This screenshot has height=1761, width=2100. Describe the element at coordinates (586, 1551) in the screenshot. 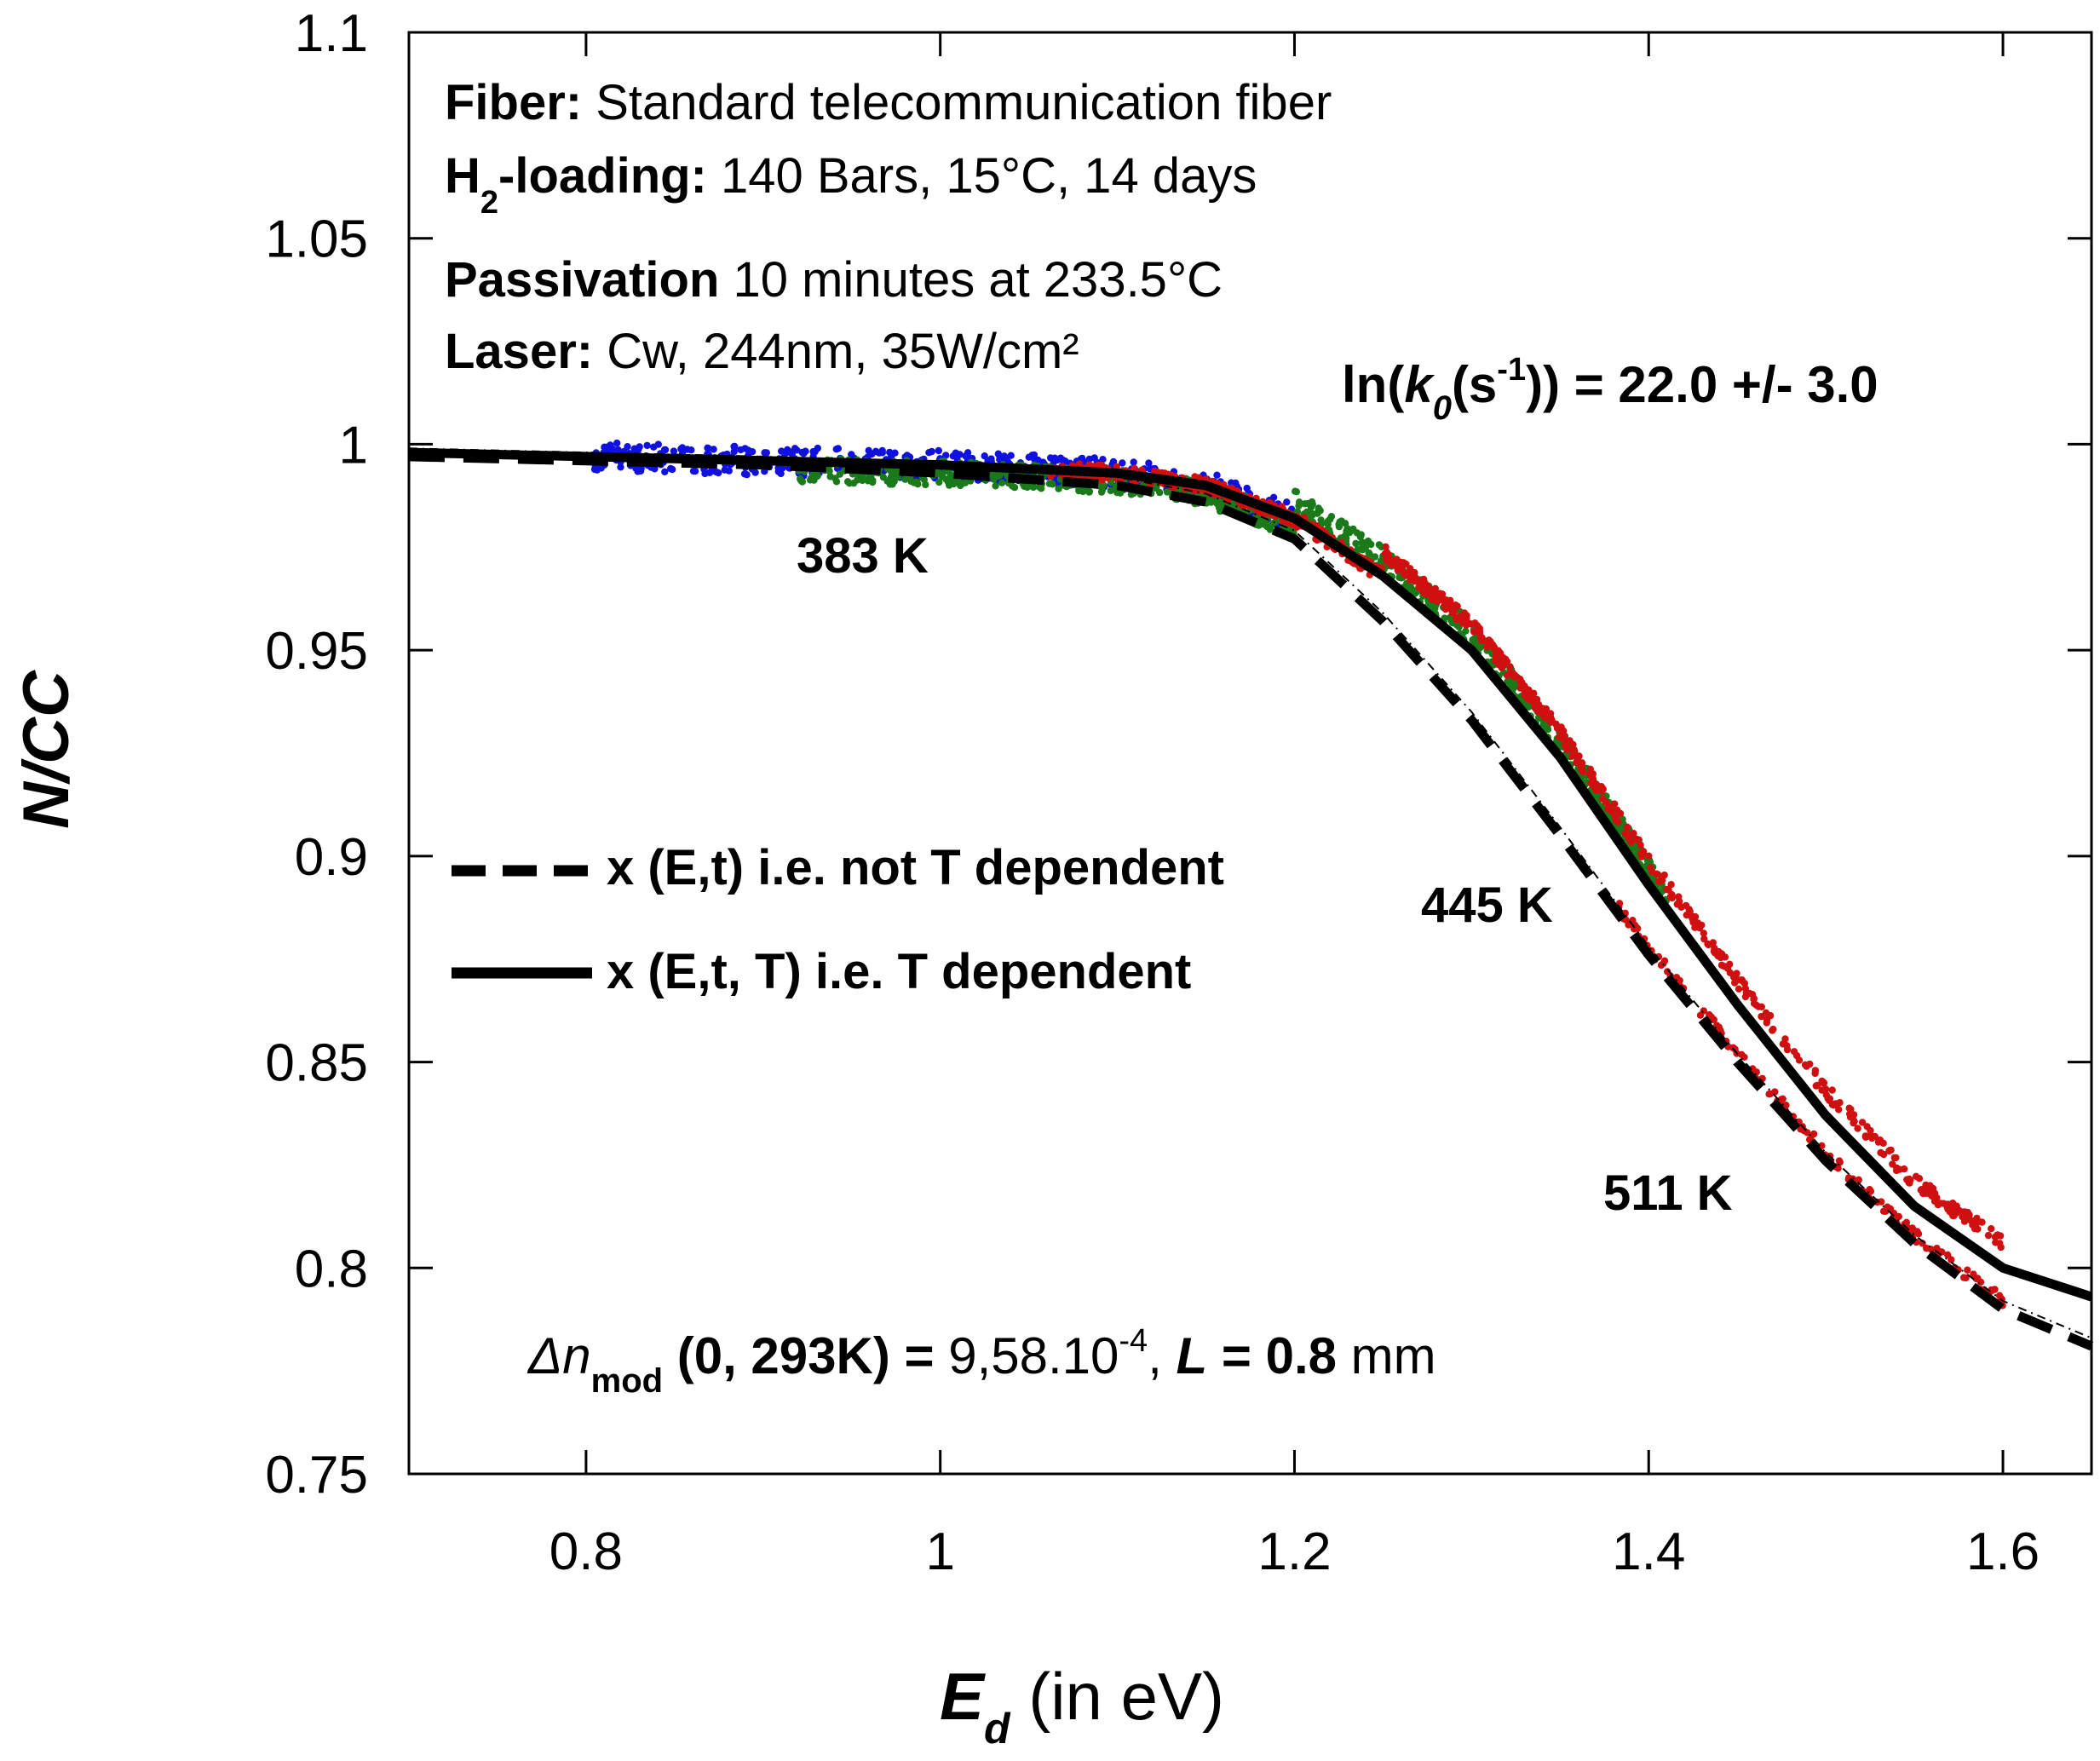

I see `x-tick-label: 0.8` at that location.